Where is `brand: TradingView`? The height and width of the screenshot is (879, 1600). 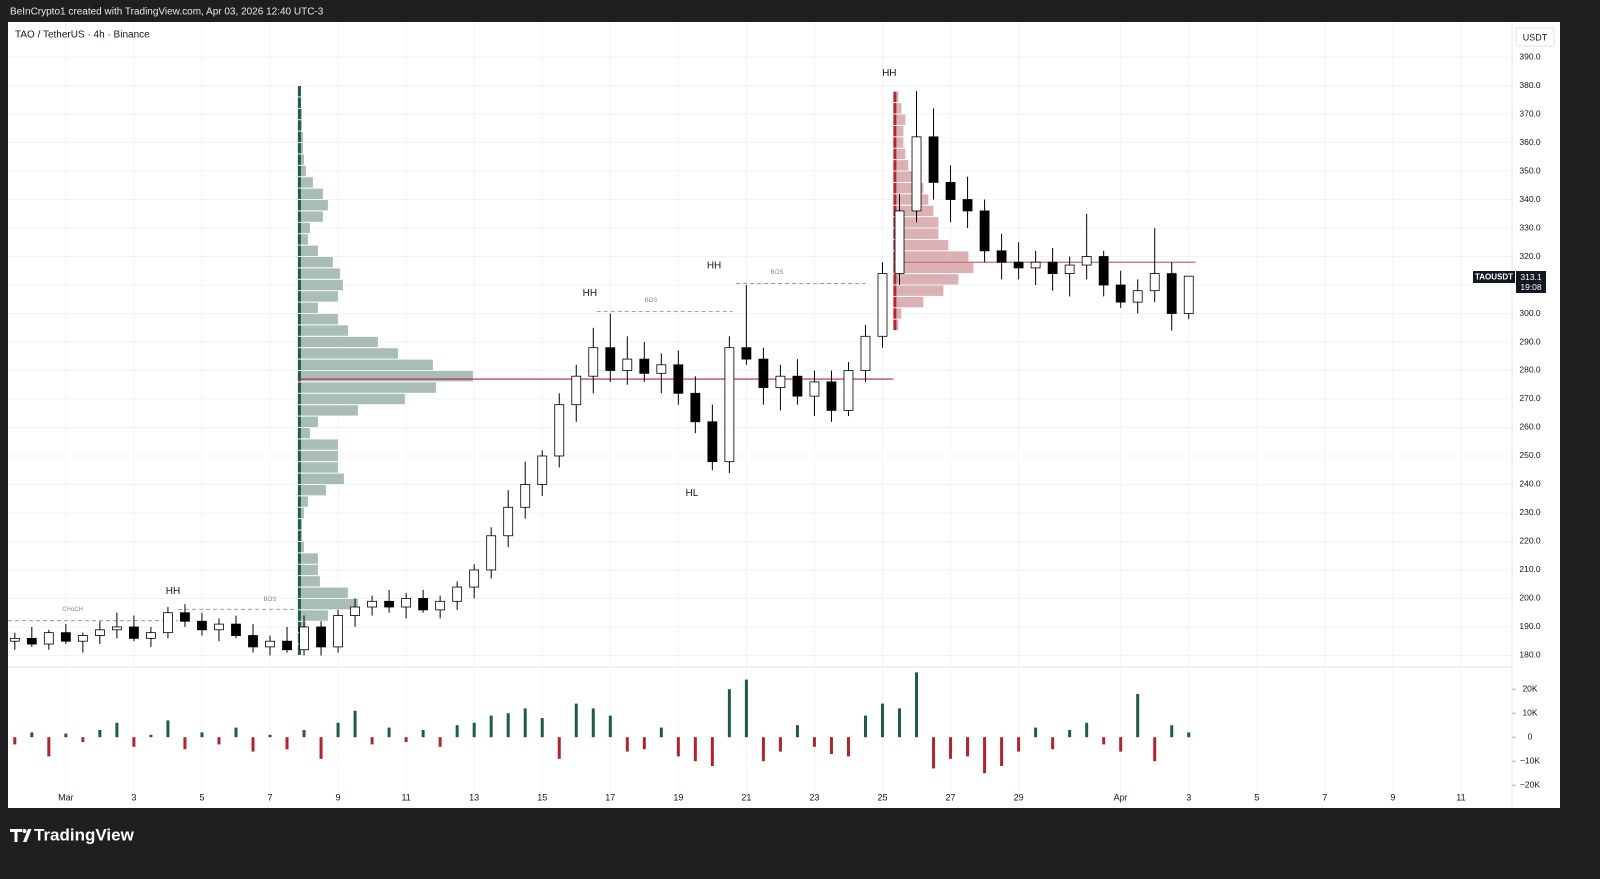
brand: TradingView is located at coordinates (84, 834).